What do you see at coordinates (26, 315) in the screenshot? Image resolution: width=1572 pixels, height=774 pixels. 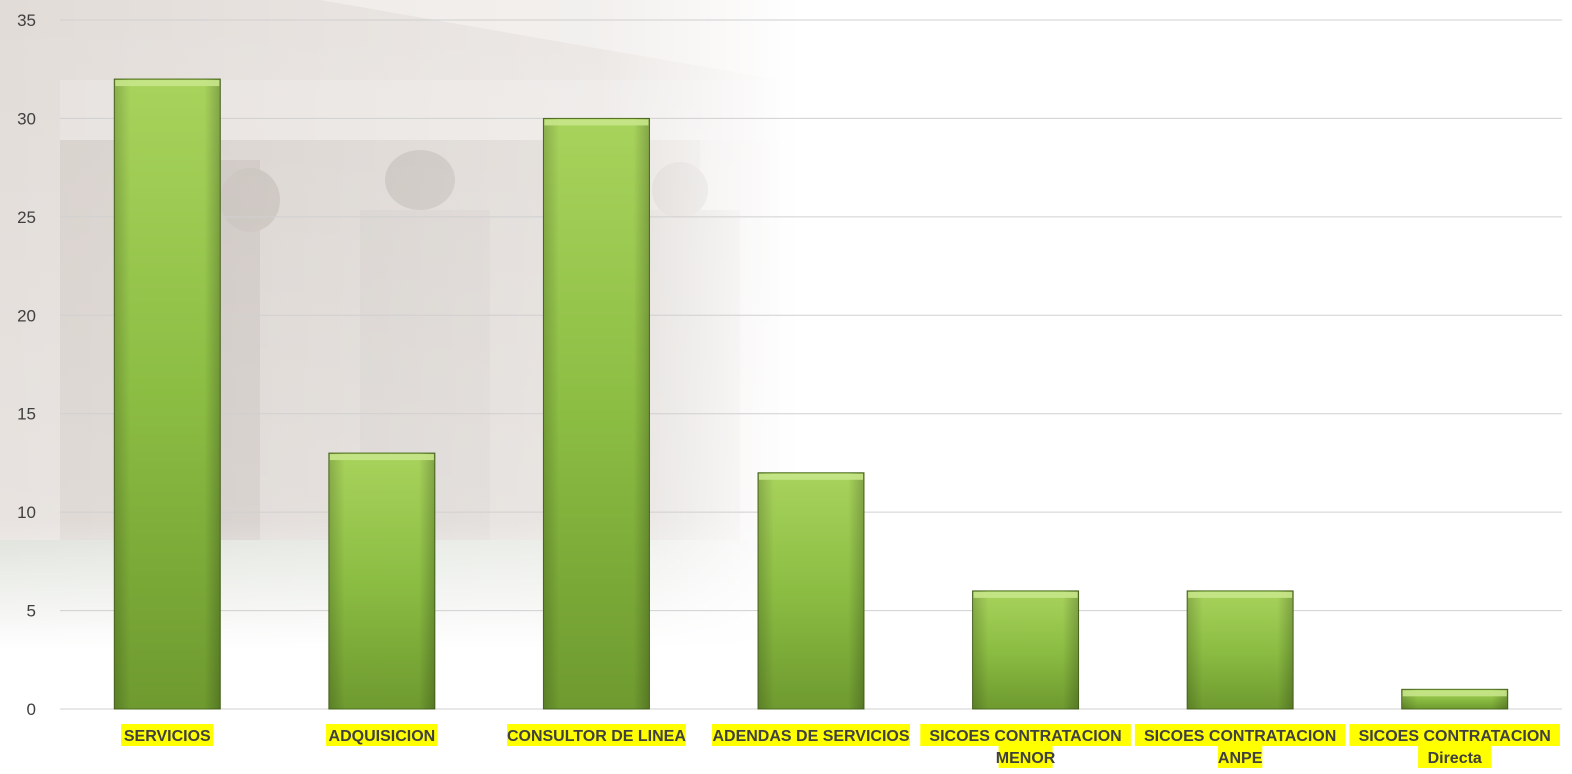 I see `y-tick-label: 20` at bounding box center [26, 315].